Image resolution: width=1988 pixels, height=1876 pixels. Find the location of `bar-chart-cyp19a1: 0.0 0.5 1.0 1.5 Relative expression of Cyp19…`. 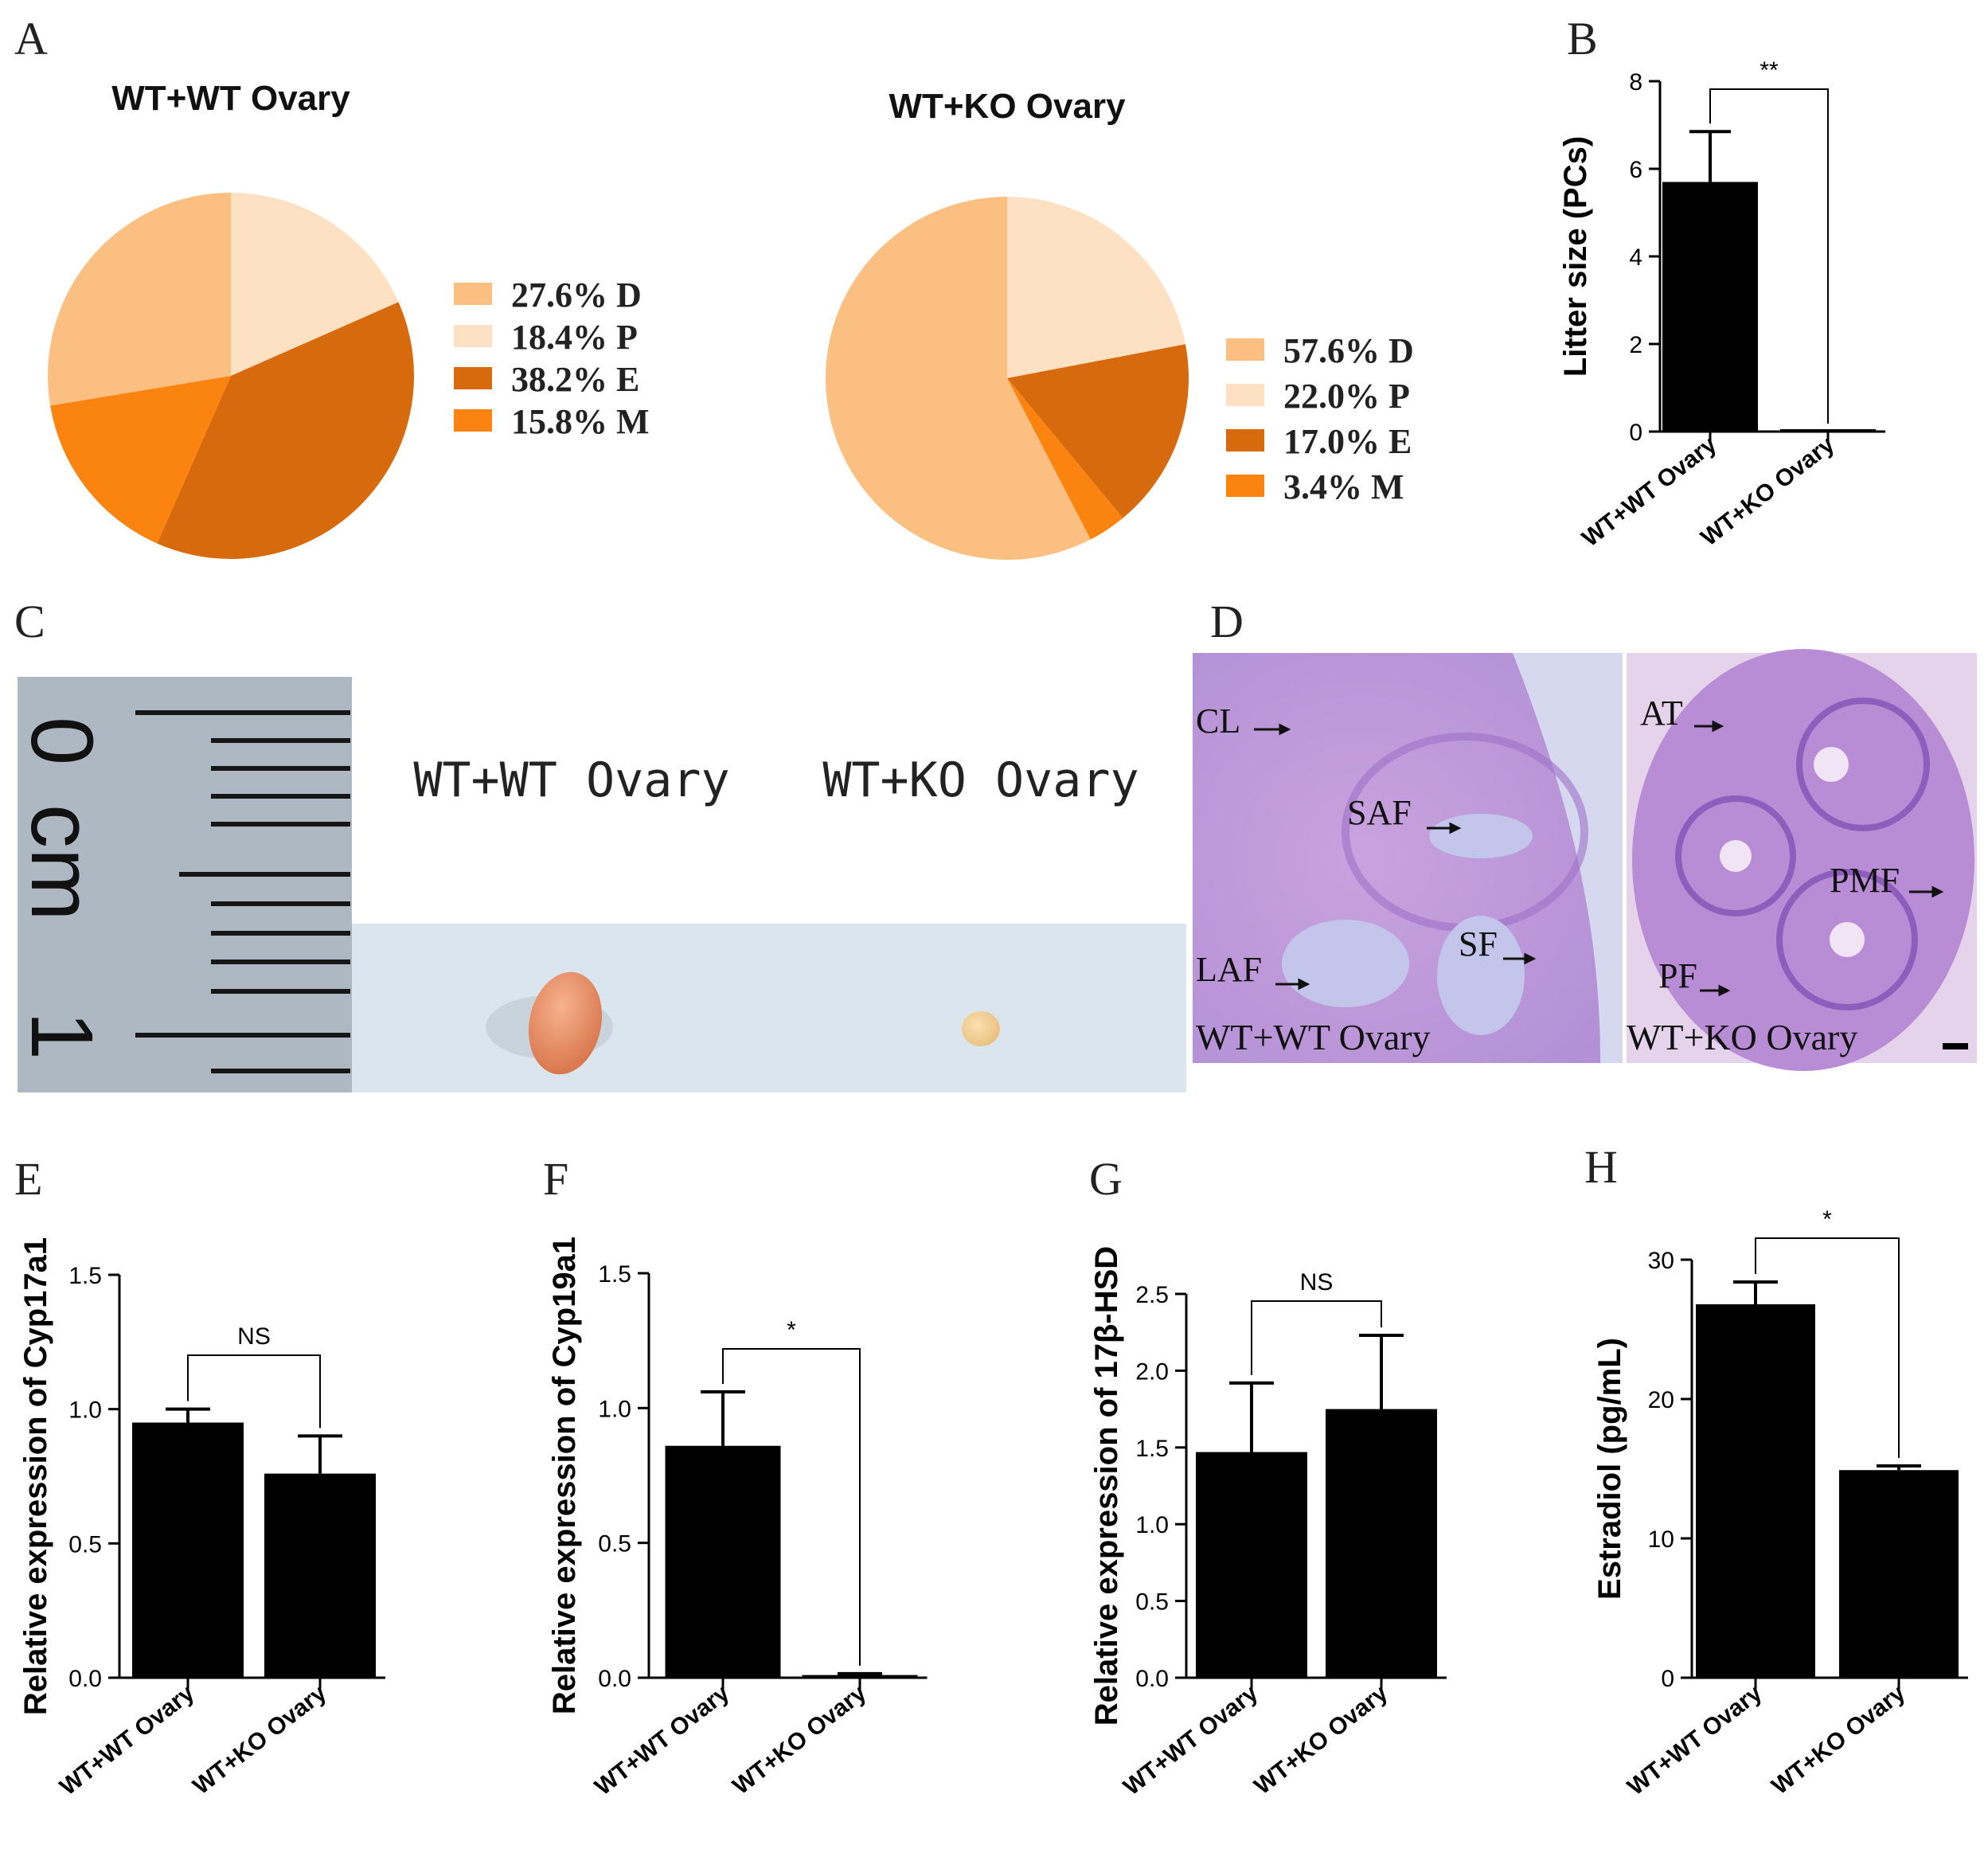

bar-chart-cyp19a1: 0.0 0.5 1.0 1.5 Relative expression of Cyp19… is located at coordinates (737, 1518).